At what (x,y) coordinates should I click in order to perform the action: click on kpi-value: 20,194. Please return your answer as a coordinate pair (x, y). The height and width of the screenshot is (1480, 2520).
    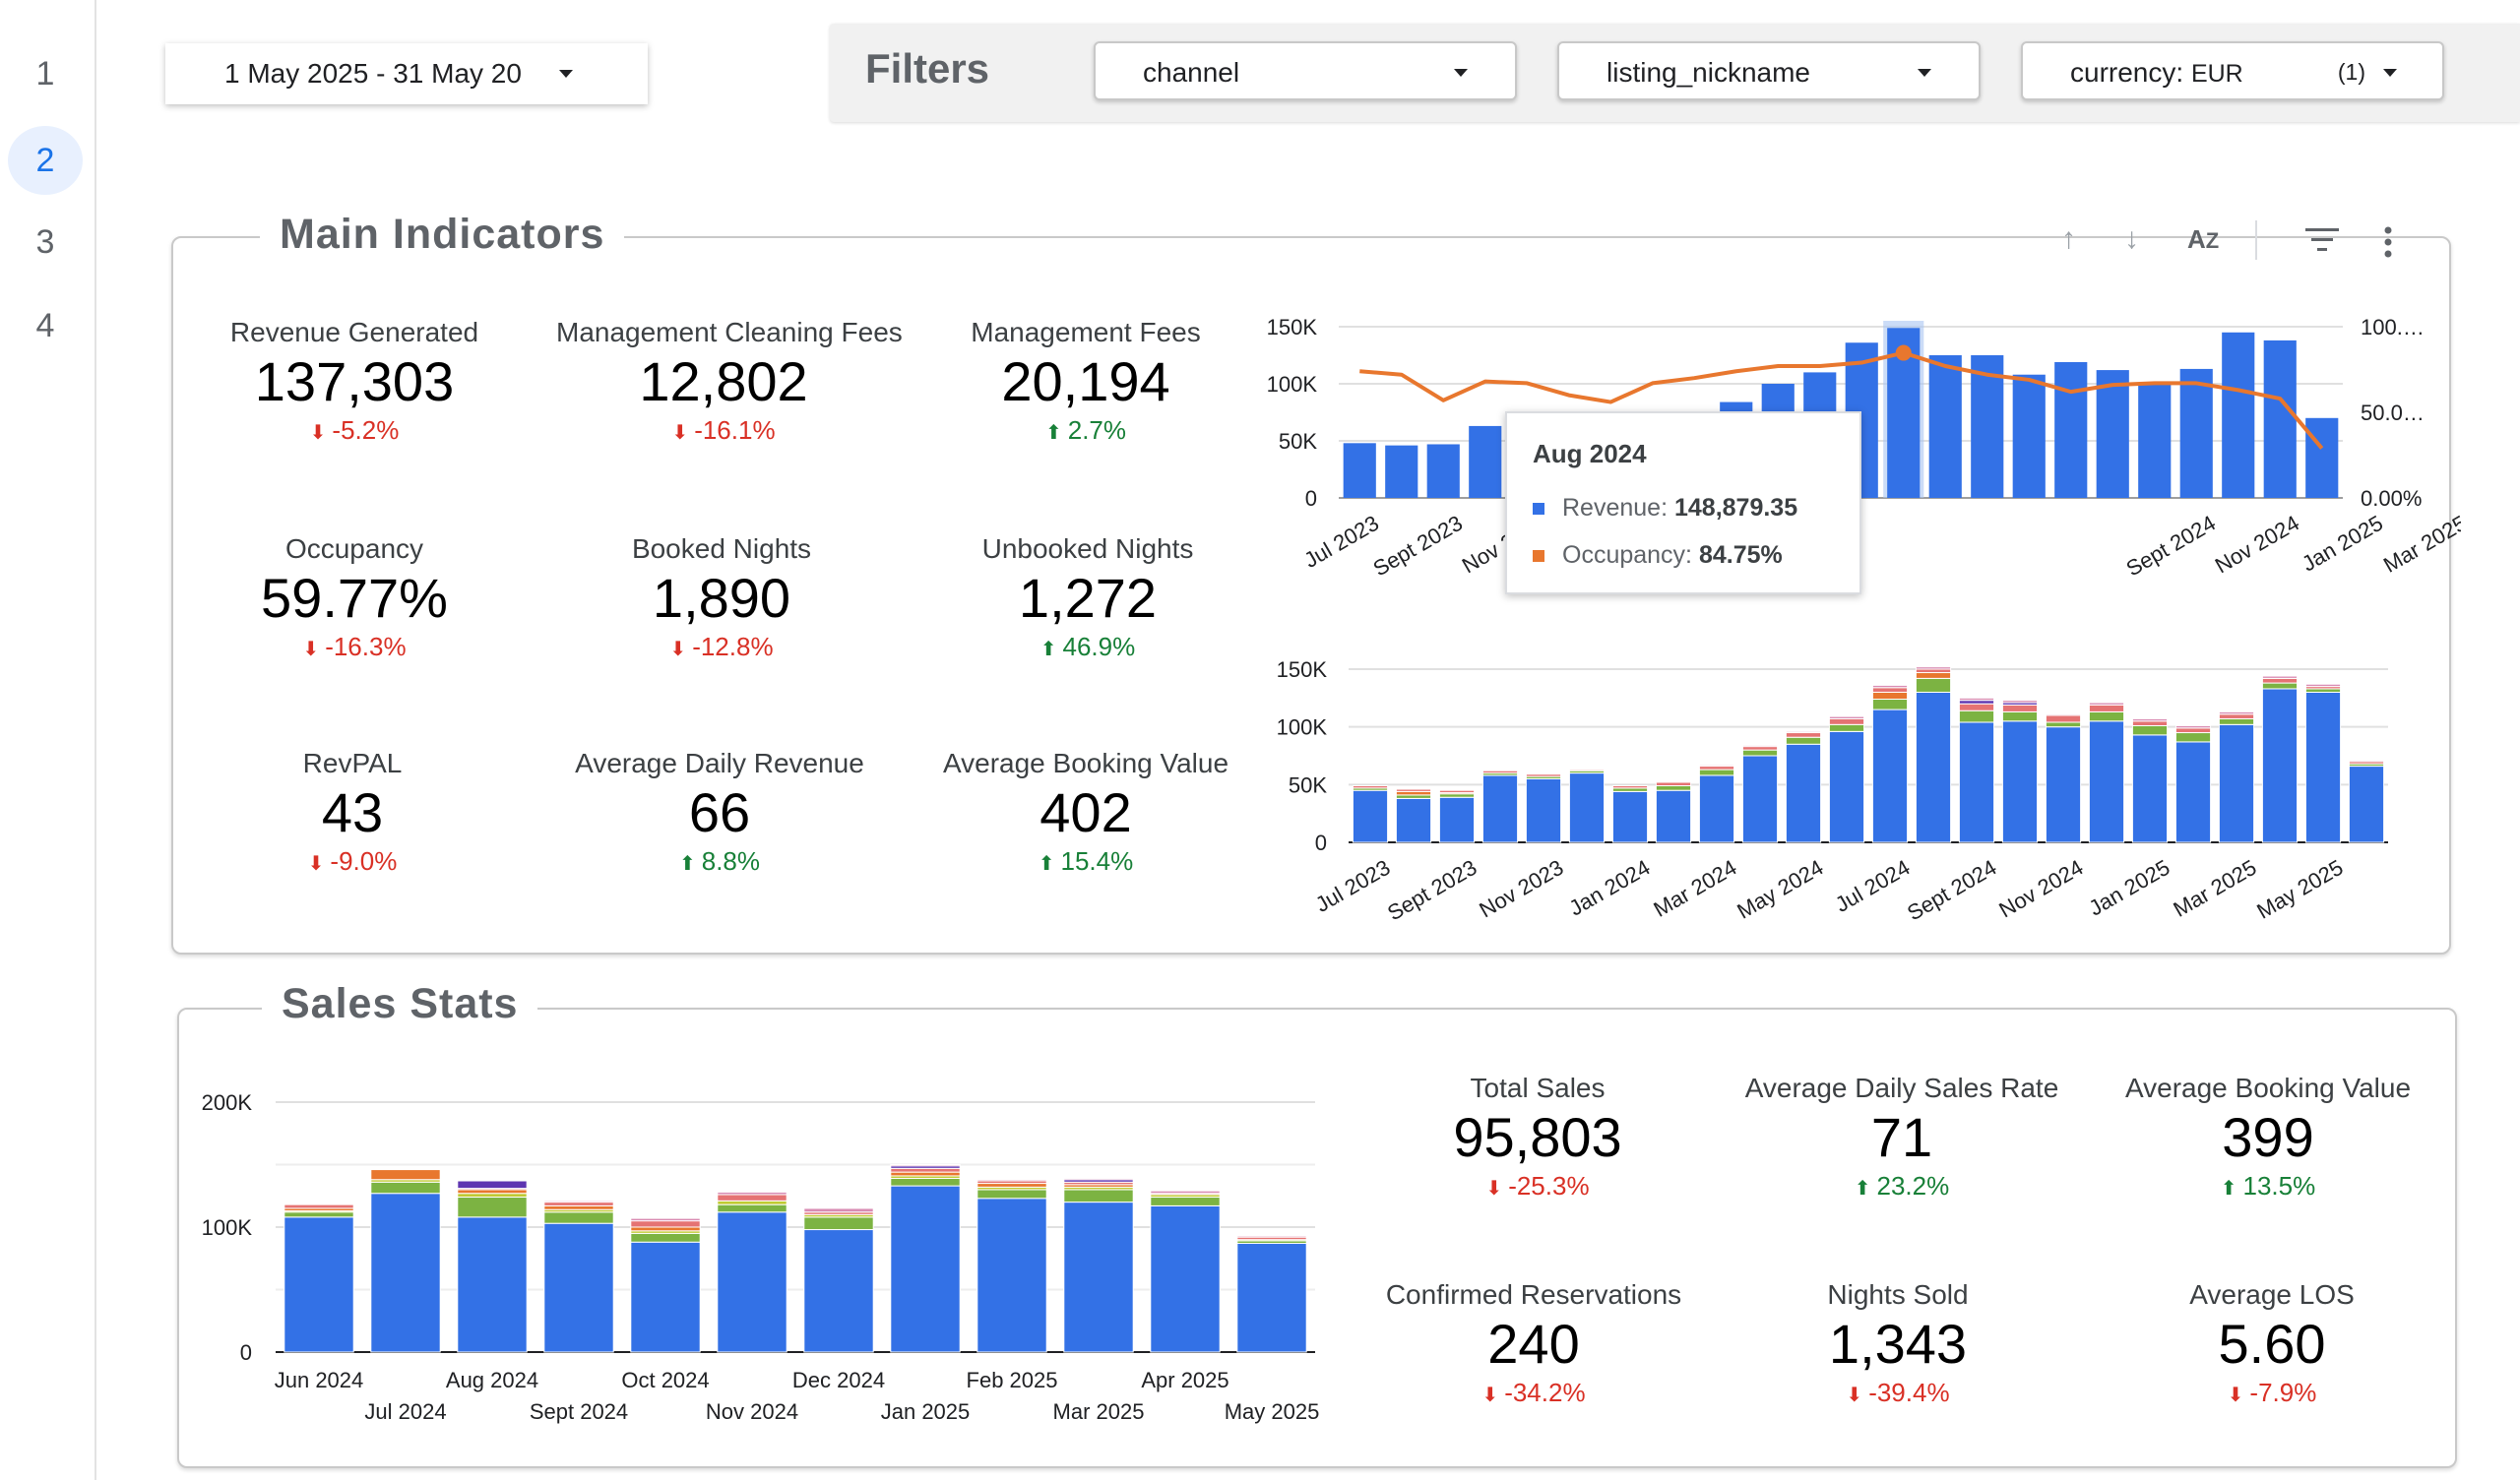
    Looking at the image, I should click on (1085, 381).